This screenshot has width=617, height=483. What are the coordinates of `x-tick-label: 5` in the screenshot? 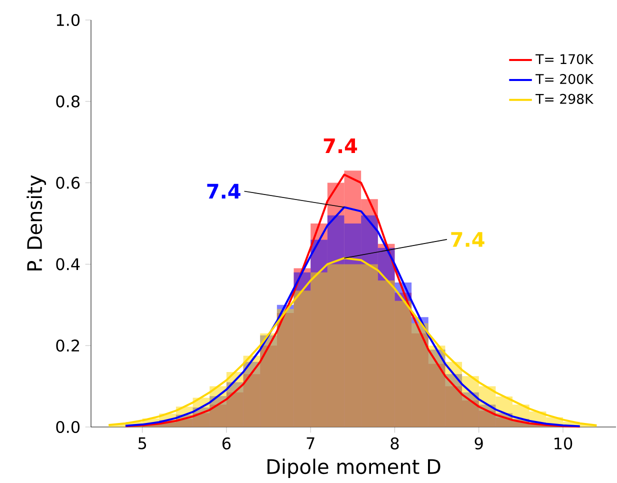 It's located at (142, 443).